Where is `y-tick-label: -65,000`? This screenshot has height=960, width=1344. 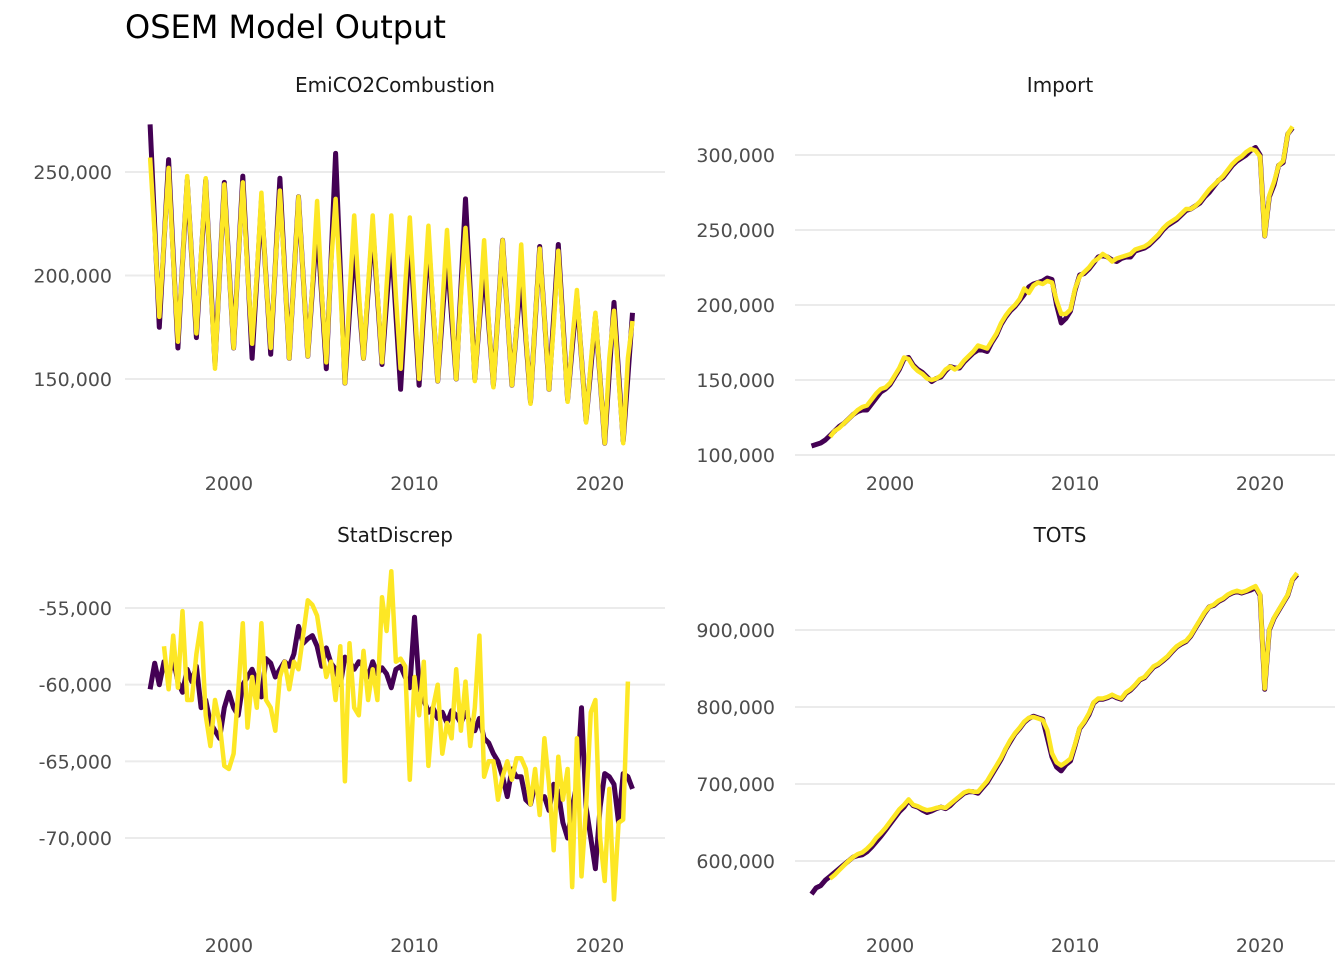
y-tick-label: -65,000 is located at coordinates (75, 762).